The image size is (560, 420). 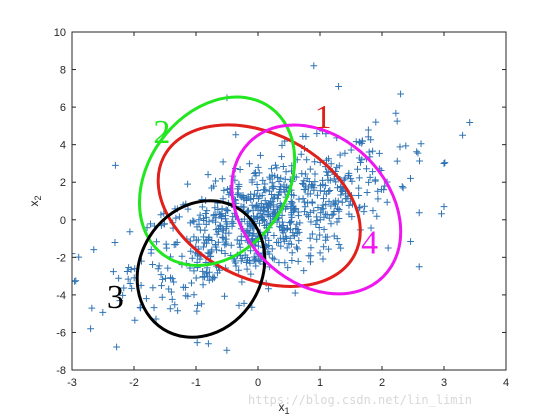 I want to click on cluster-label-2: 2, so click(x=161, y=132).